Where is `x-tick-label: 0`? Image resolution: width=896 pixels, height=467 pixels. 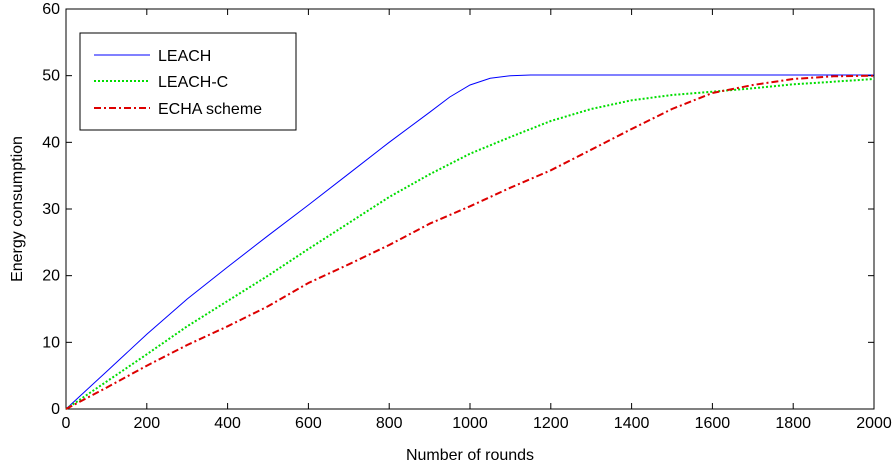
x-tick-label: 0 is located at coordinates (66, 423).